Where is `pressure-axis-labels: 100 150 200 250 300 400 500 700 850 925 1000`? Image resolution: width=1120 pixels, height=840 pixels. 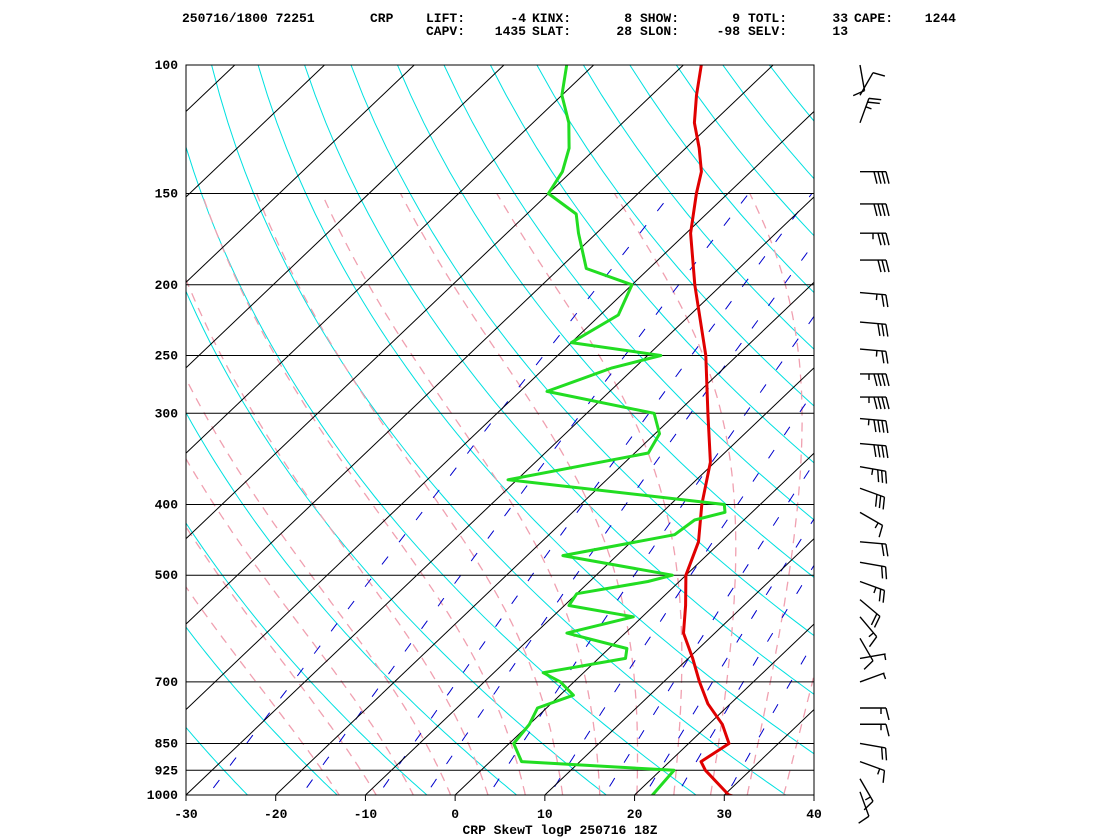
pressure-axis-labels: 100 150 200 250 300 400 500 700 850 925 1000 is located at coordinates (162, 430).